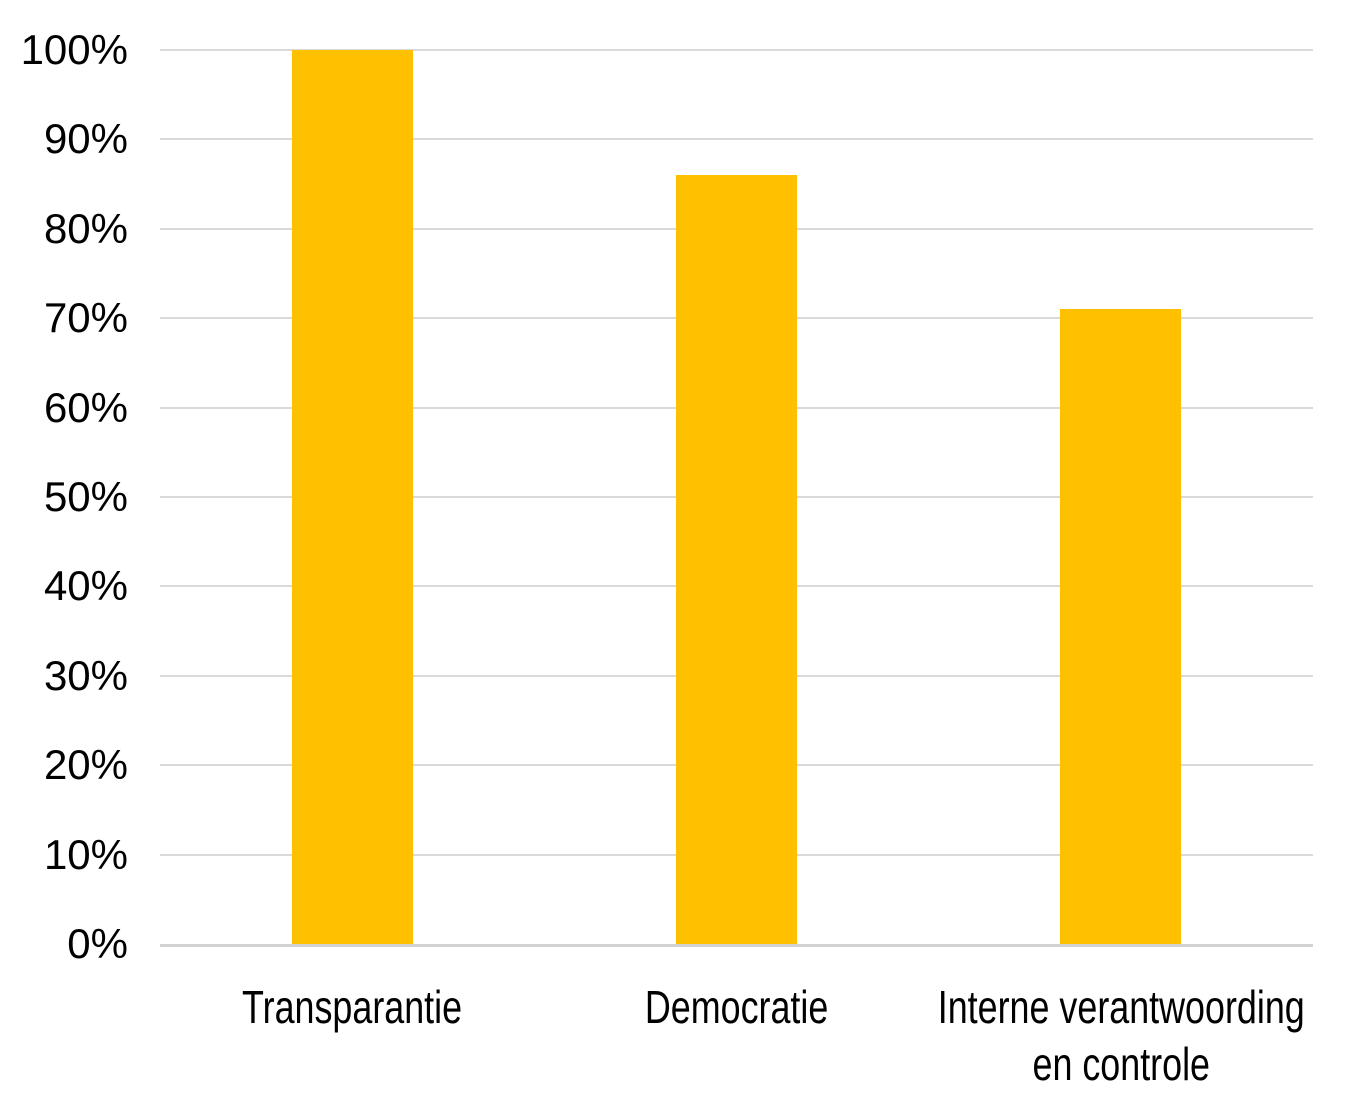  I want to click on y-tick-label: 60%, so click(85, 407).